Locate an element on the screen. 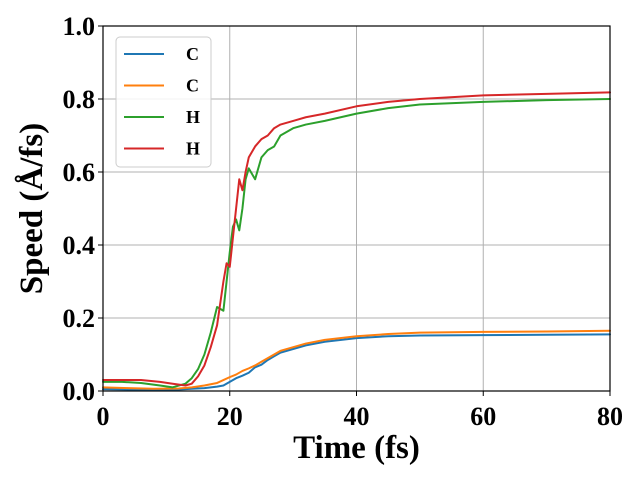  x-tick-label: 60 is located at coordinates (483, 416).